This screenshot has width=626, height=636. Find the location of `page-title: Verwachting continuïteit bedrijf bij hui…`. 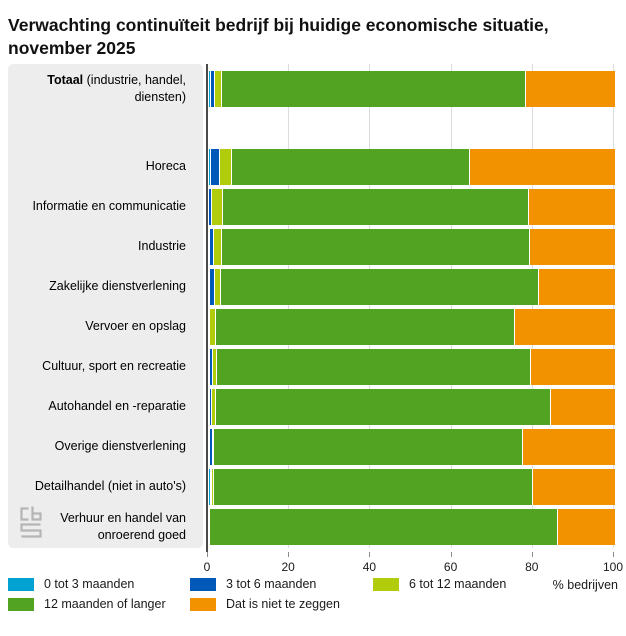

page-title: Verwachting continuïteit bedrijf bij hui… is located at coordinates (278, 36).